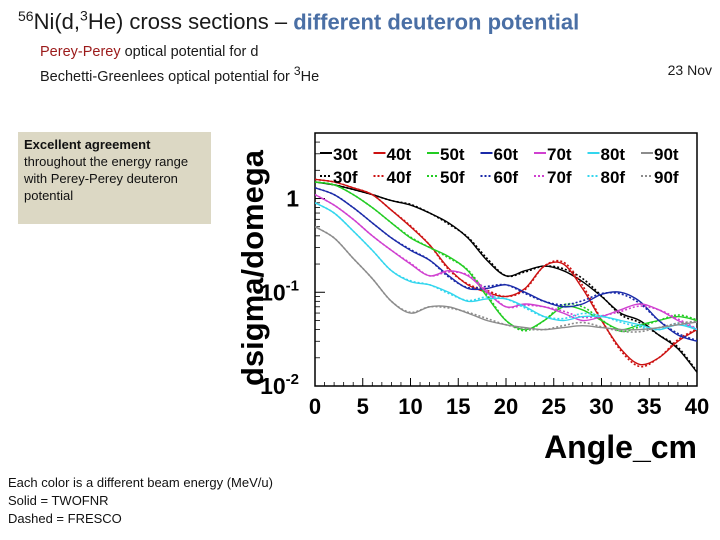  I want to click on note-strong: Excellent agreement, so click(87, 144).